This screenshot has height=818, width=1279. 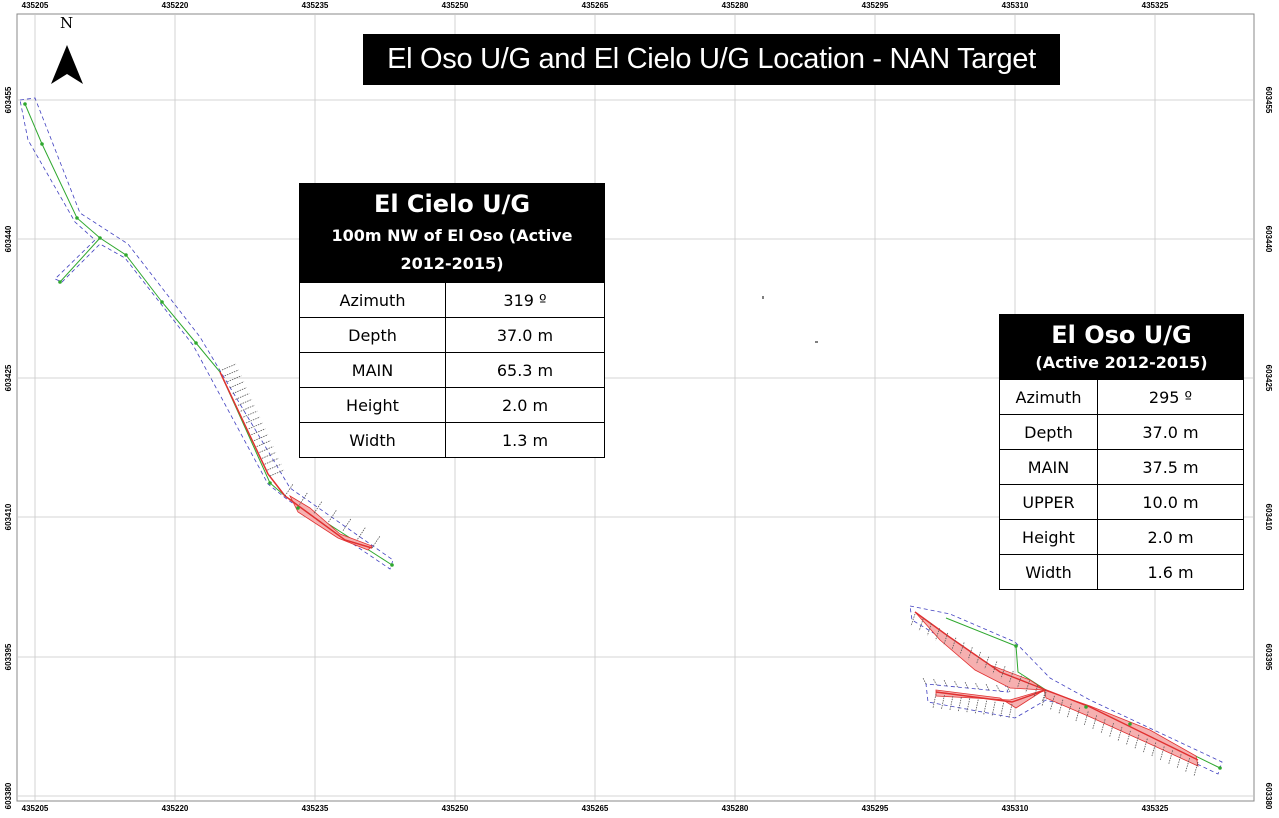 What do you see at coordinates (372, 440) in the screenshot?
I see `cielo-label: Width` at bounding box center [372, 440].